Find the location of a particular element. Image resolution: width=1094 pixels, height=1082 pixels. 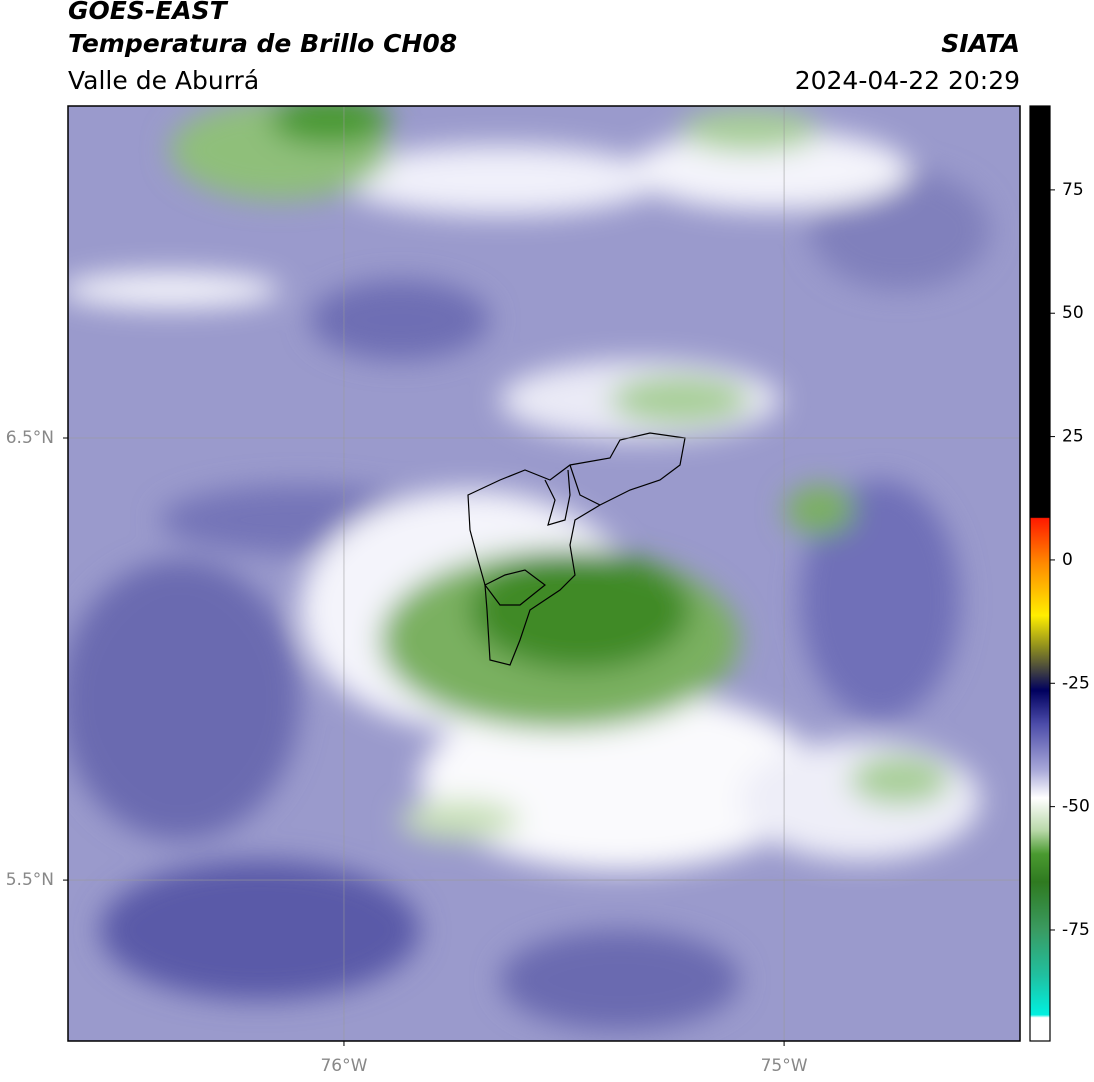

valle-aburra-boundary is located at coordinates (576, 549).